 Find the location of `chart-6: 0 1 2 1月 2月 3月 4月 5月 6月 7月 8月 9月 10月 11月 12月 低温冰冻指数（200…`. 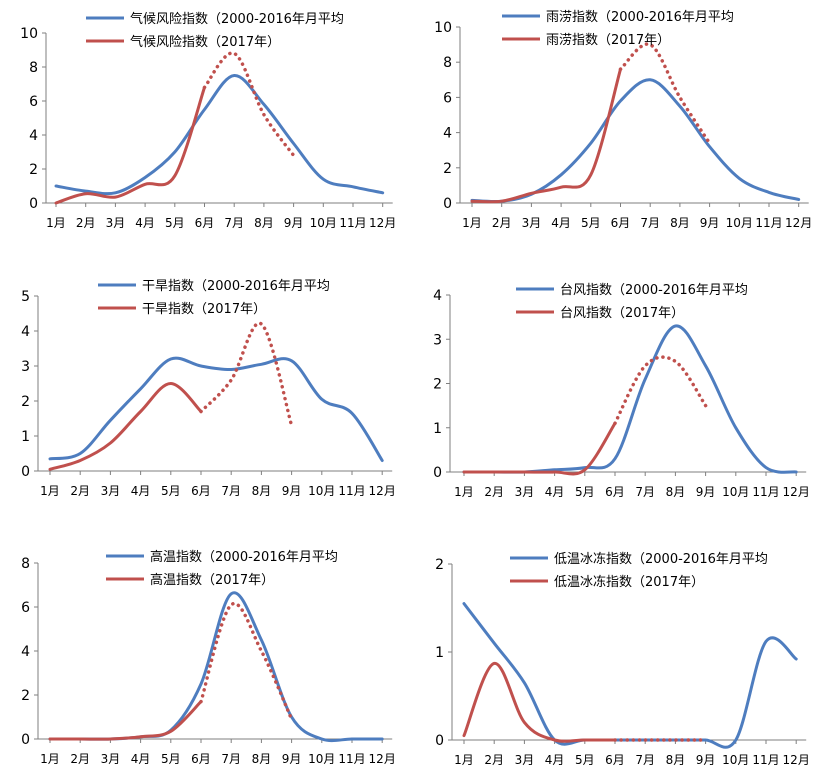

chart-6: 0 1 2 1月 2月 3月 4月 5月 6月 7月 8月 9月 10月 11月 12月 低温冰冻指数（200… is located at coordinates (622, 659).